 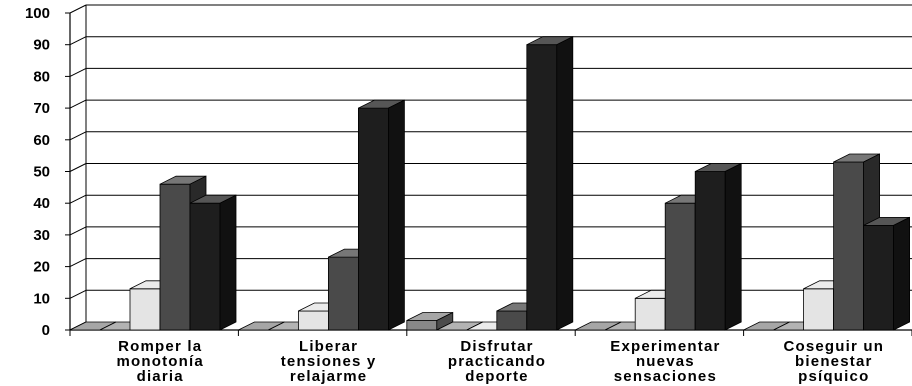 I want to click on y-tick-label: 20, so click(x=41, y=267).